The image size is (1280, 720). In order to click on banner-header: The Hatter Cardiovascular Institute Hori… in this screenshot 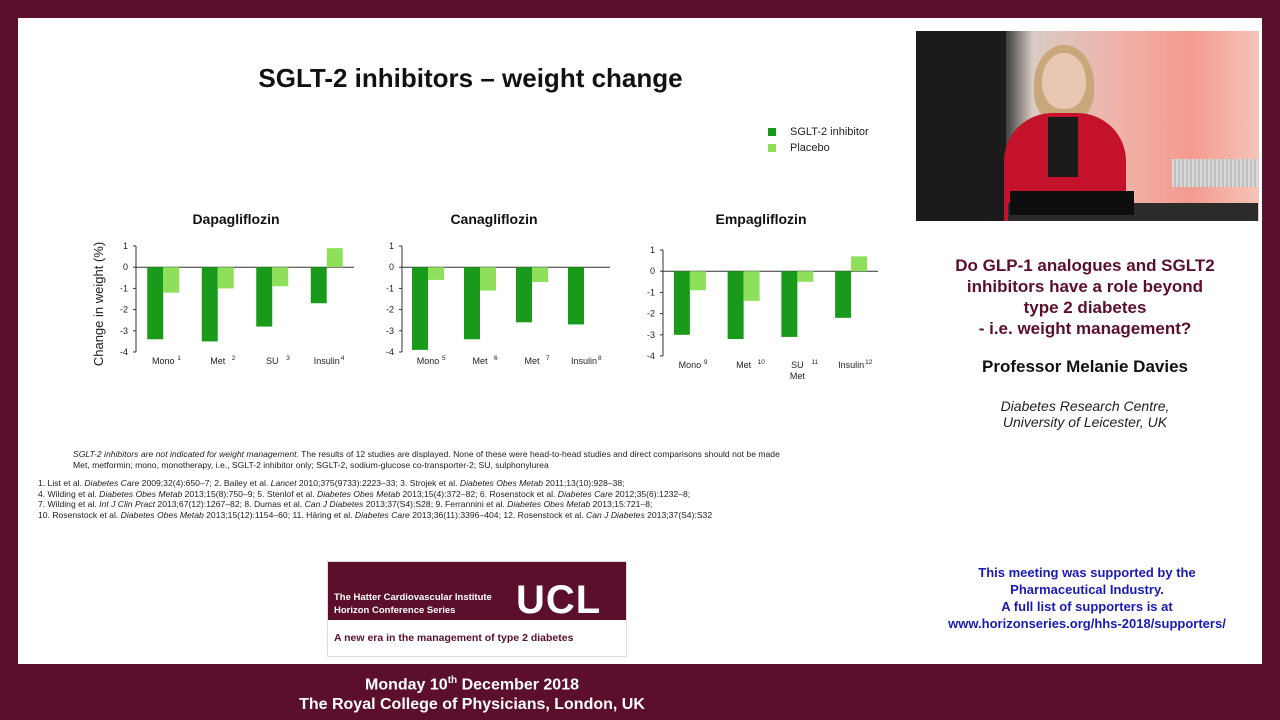, I will do `click(477, 591)`.